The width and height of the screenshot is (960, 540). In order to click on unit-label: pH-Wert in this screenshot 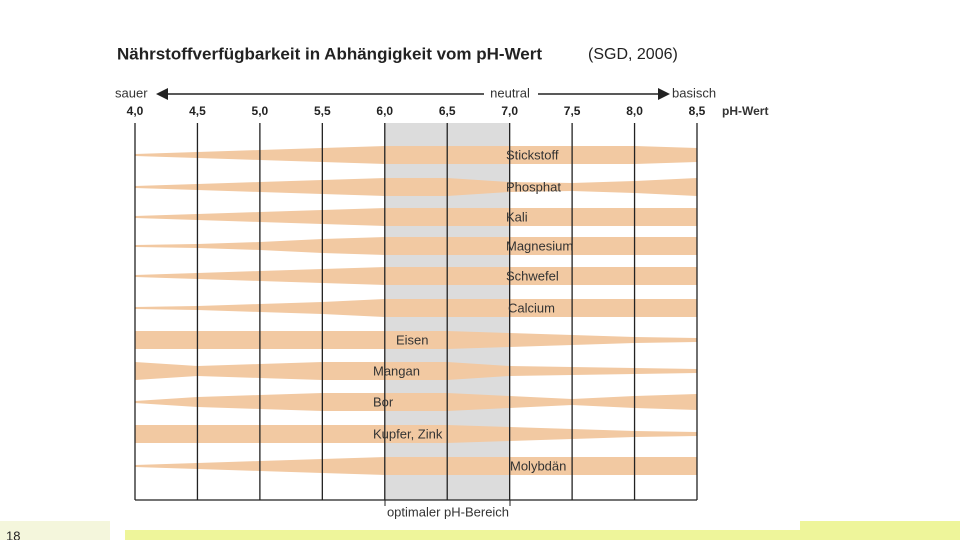, I will do `click(745, 111)`.